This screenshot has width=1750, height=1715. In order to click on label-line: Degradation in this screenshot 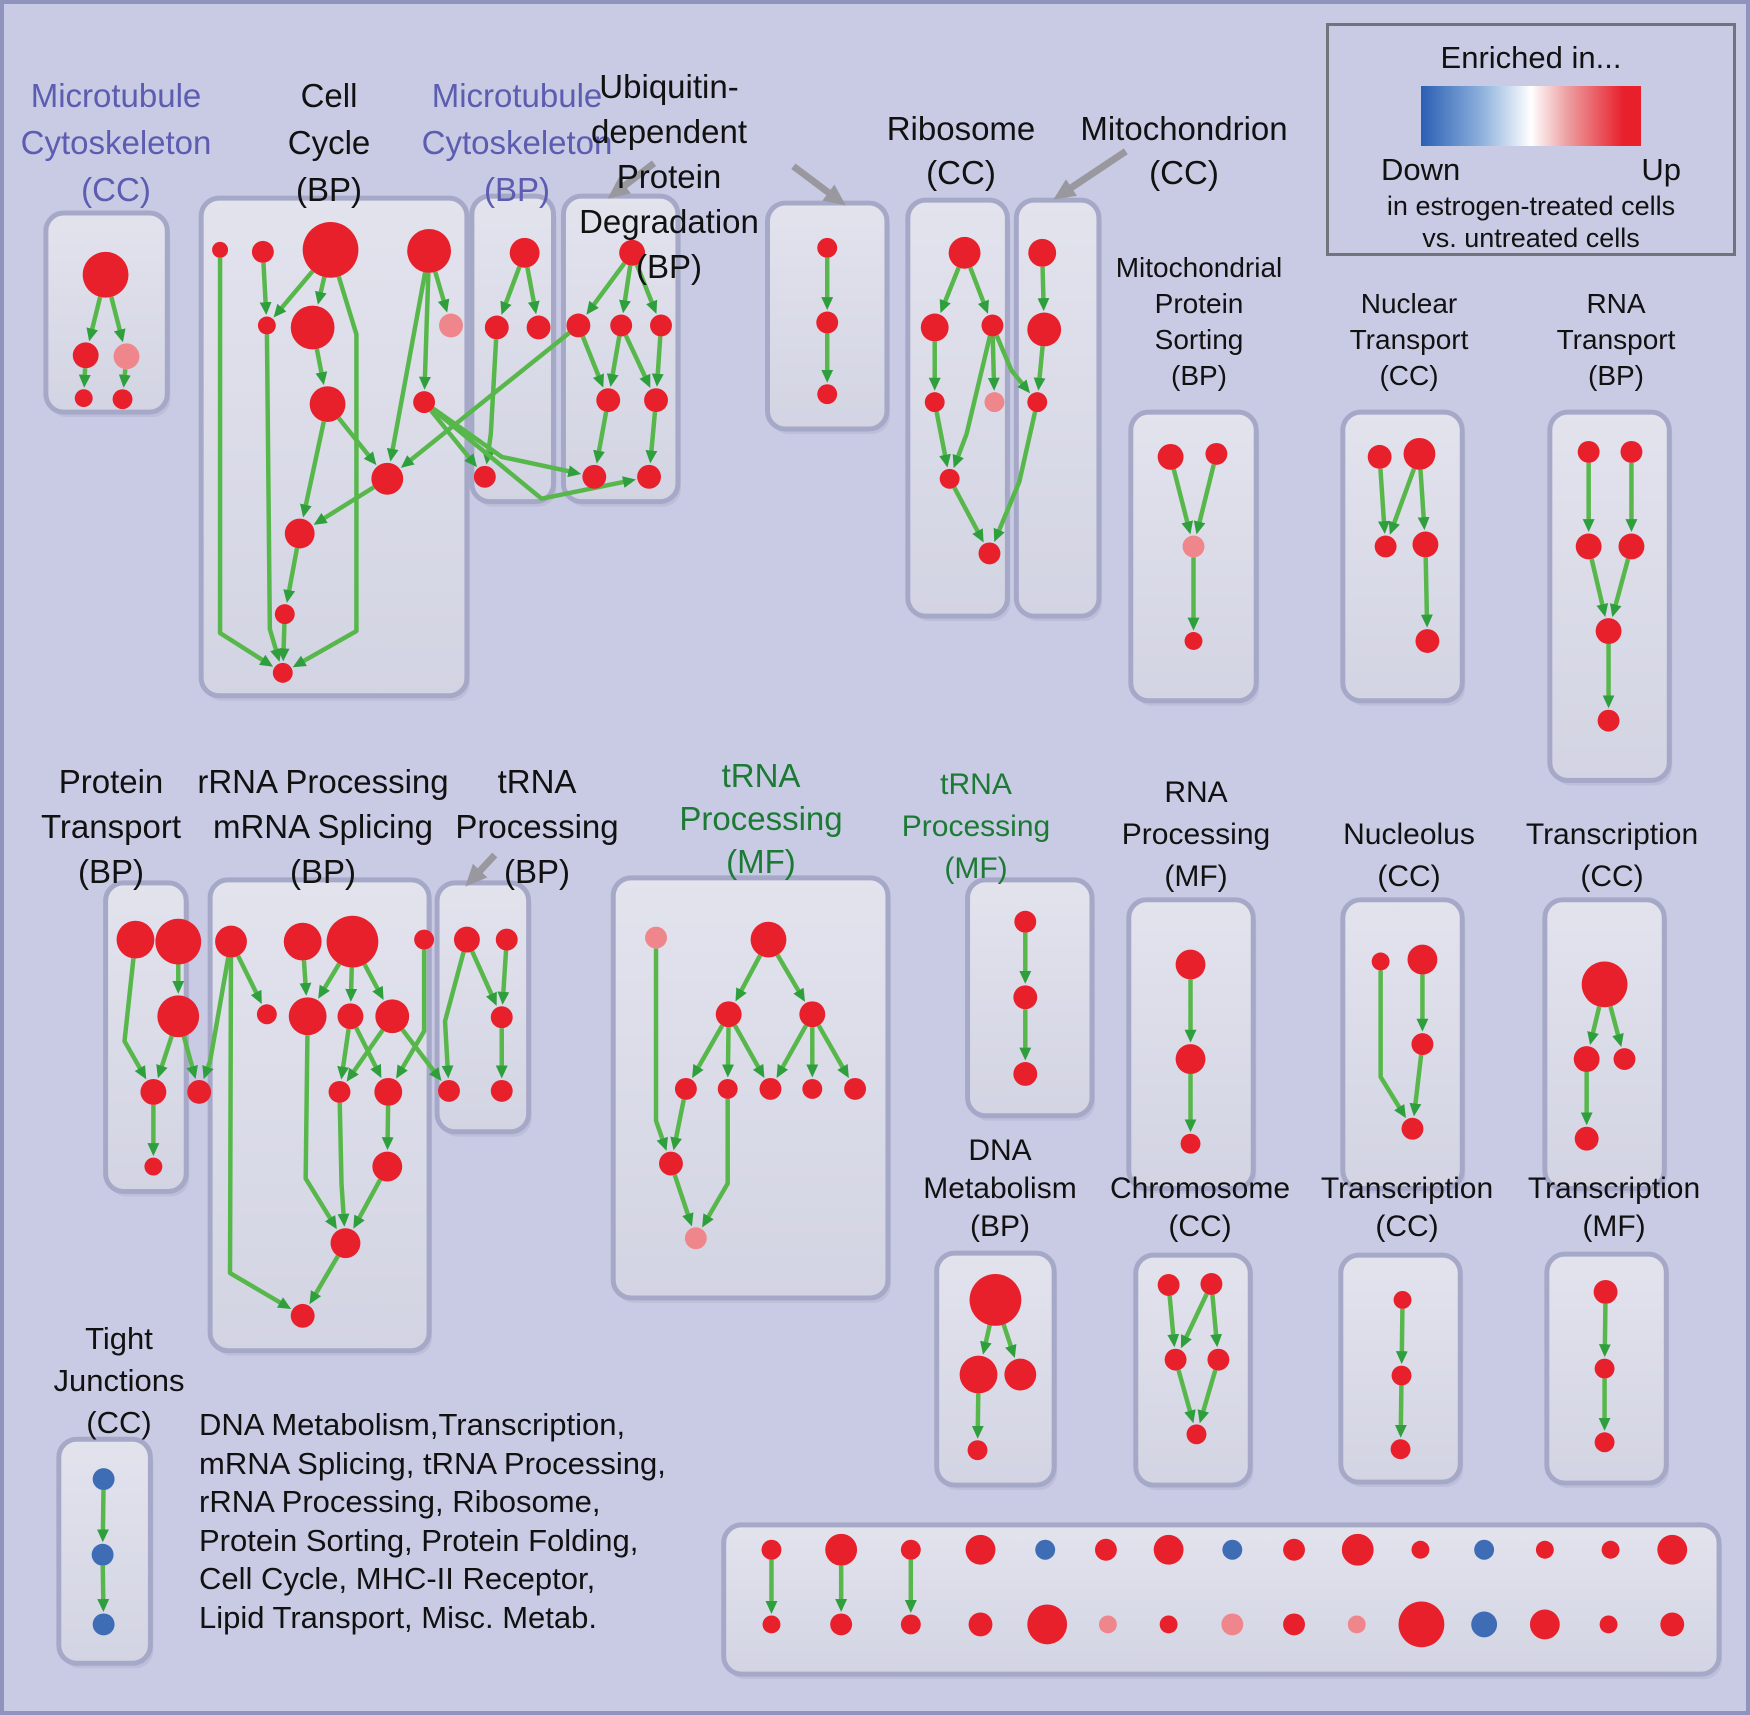, I will do `click(669, 221)`.